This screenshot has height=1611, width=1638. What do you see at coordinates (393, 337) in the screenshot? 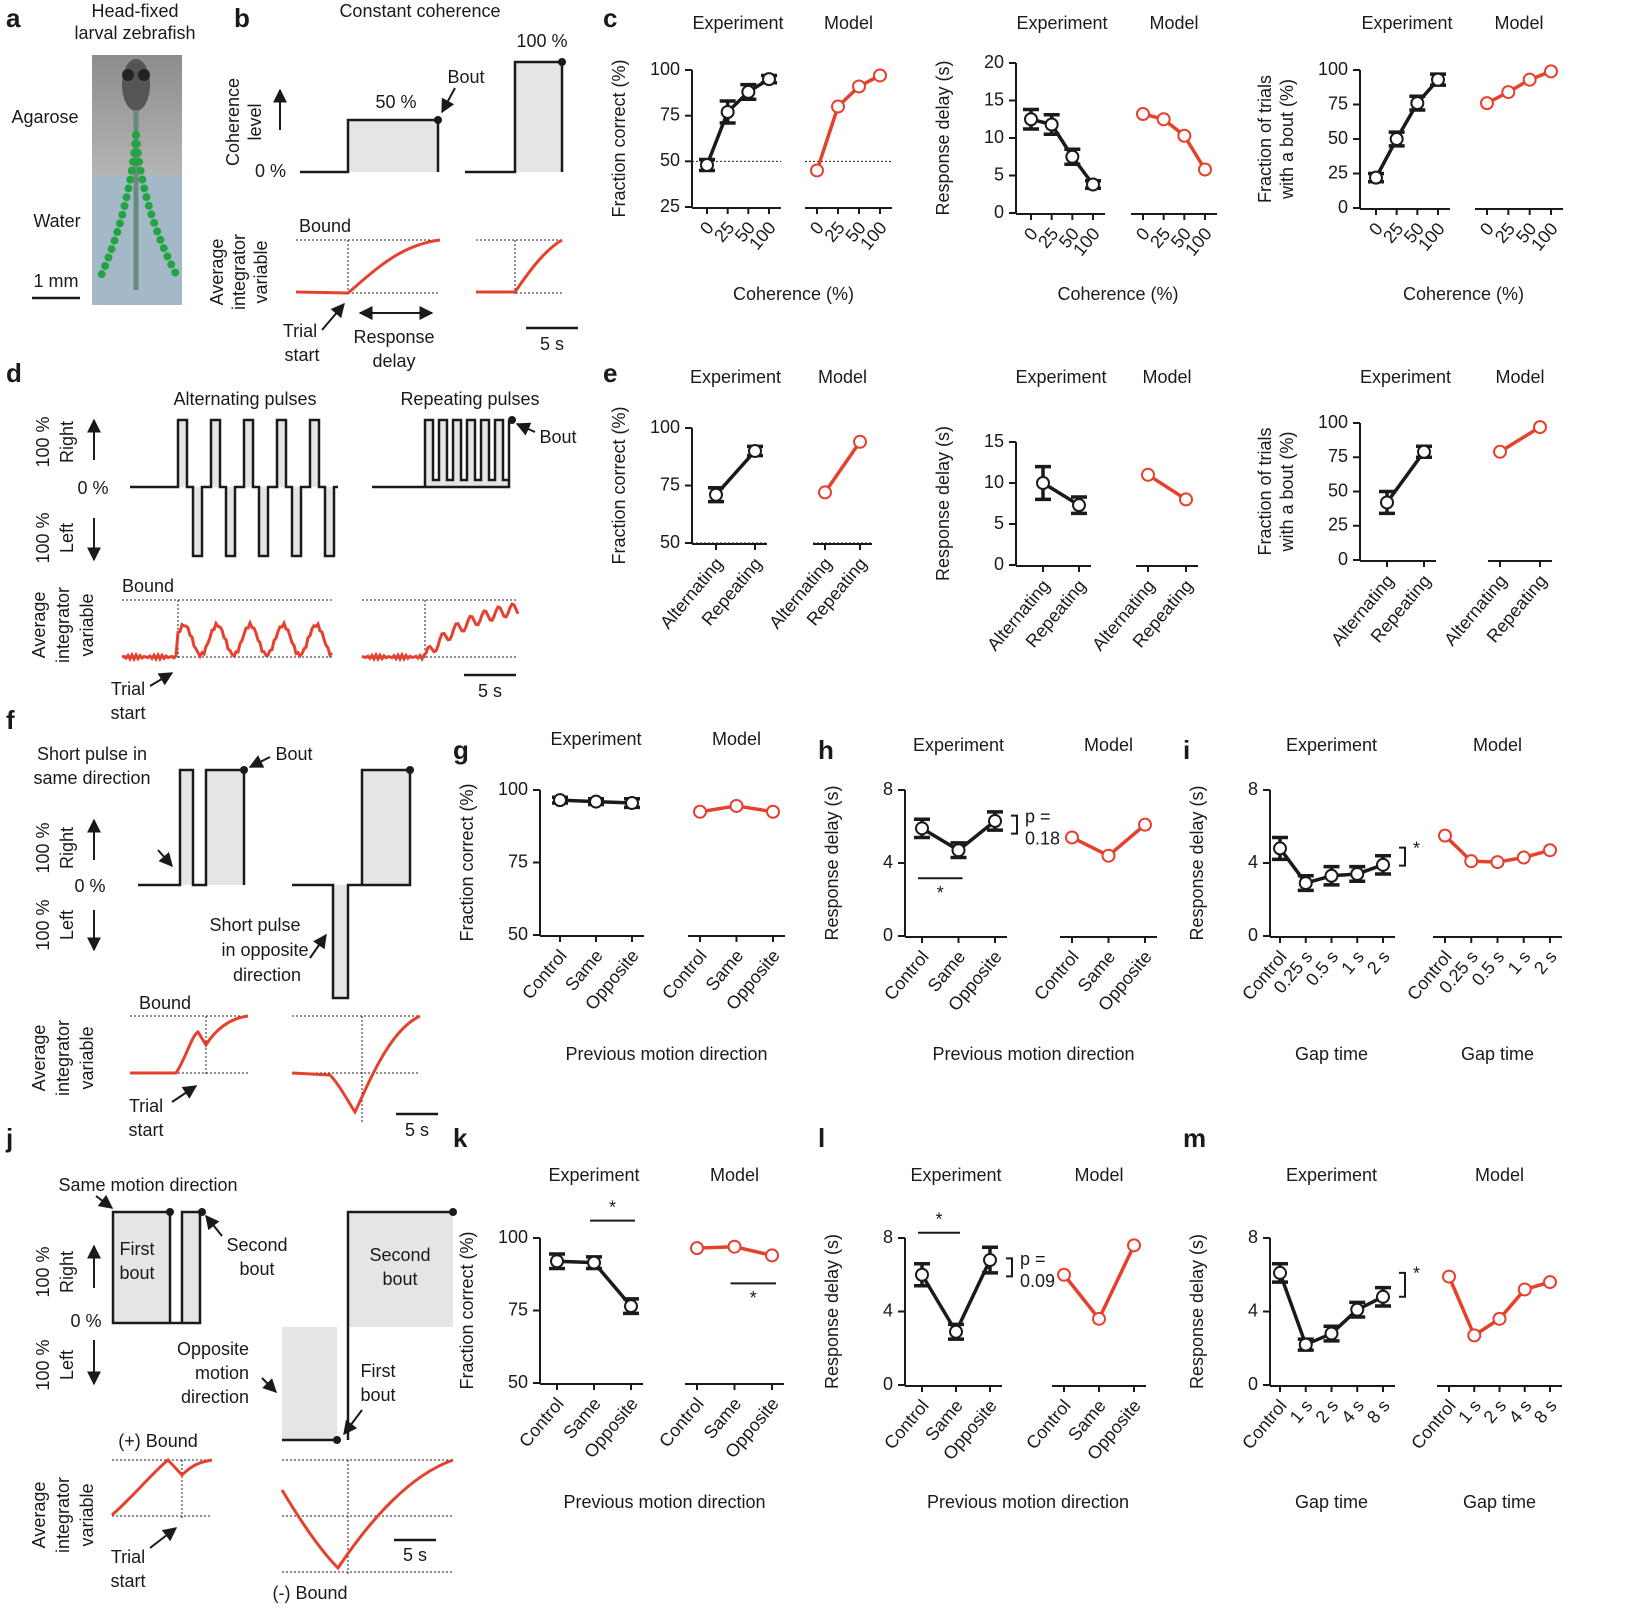
I see `text: Response` at bounding box center [393, 337].